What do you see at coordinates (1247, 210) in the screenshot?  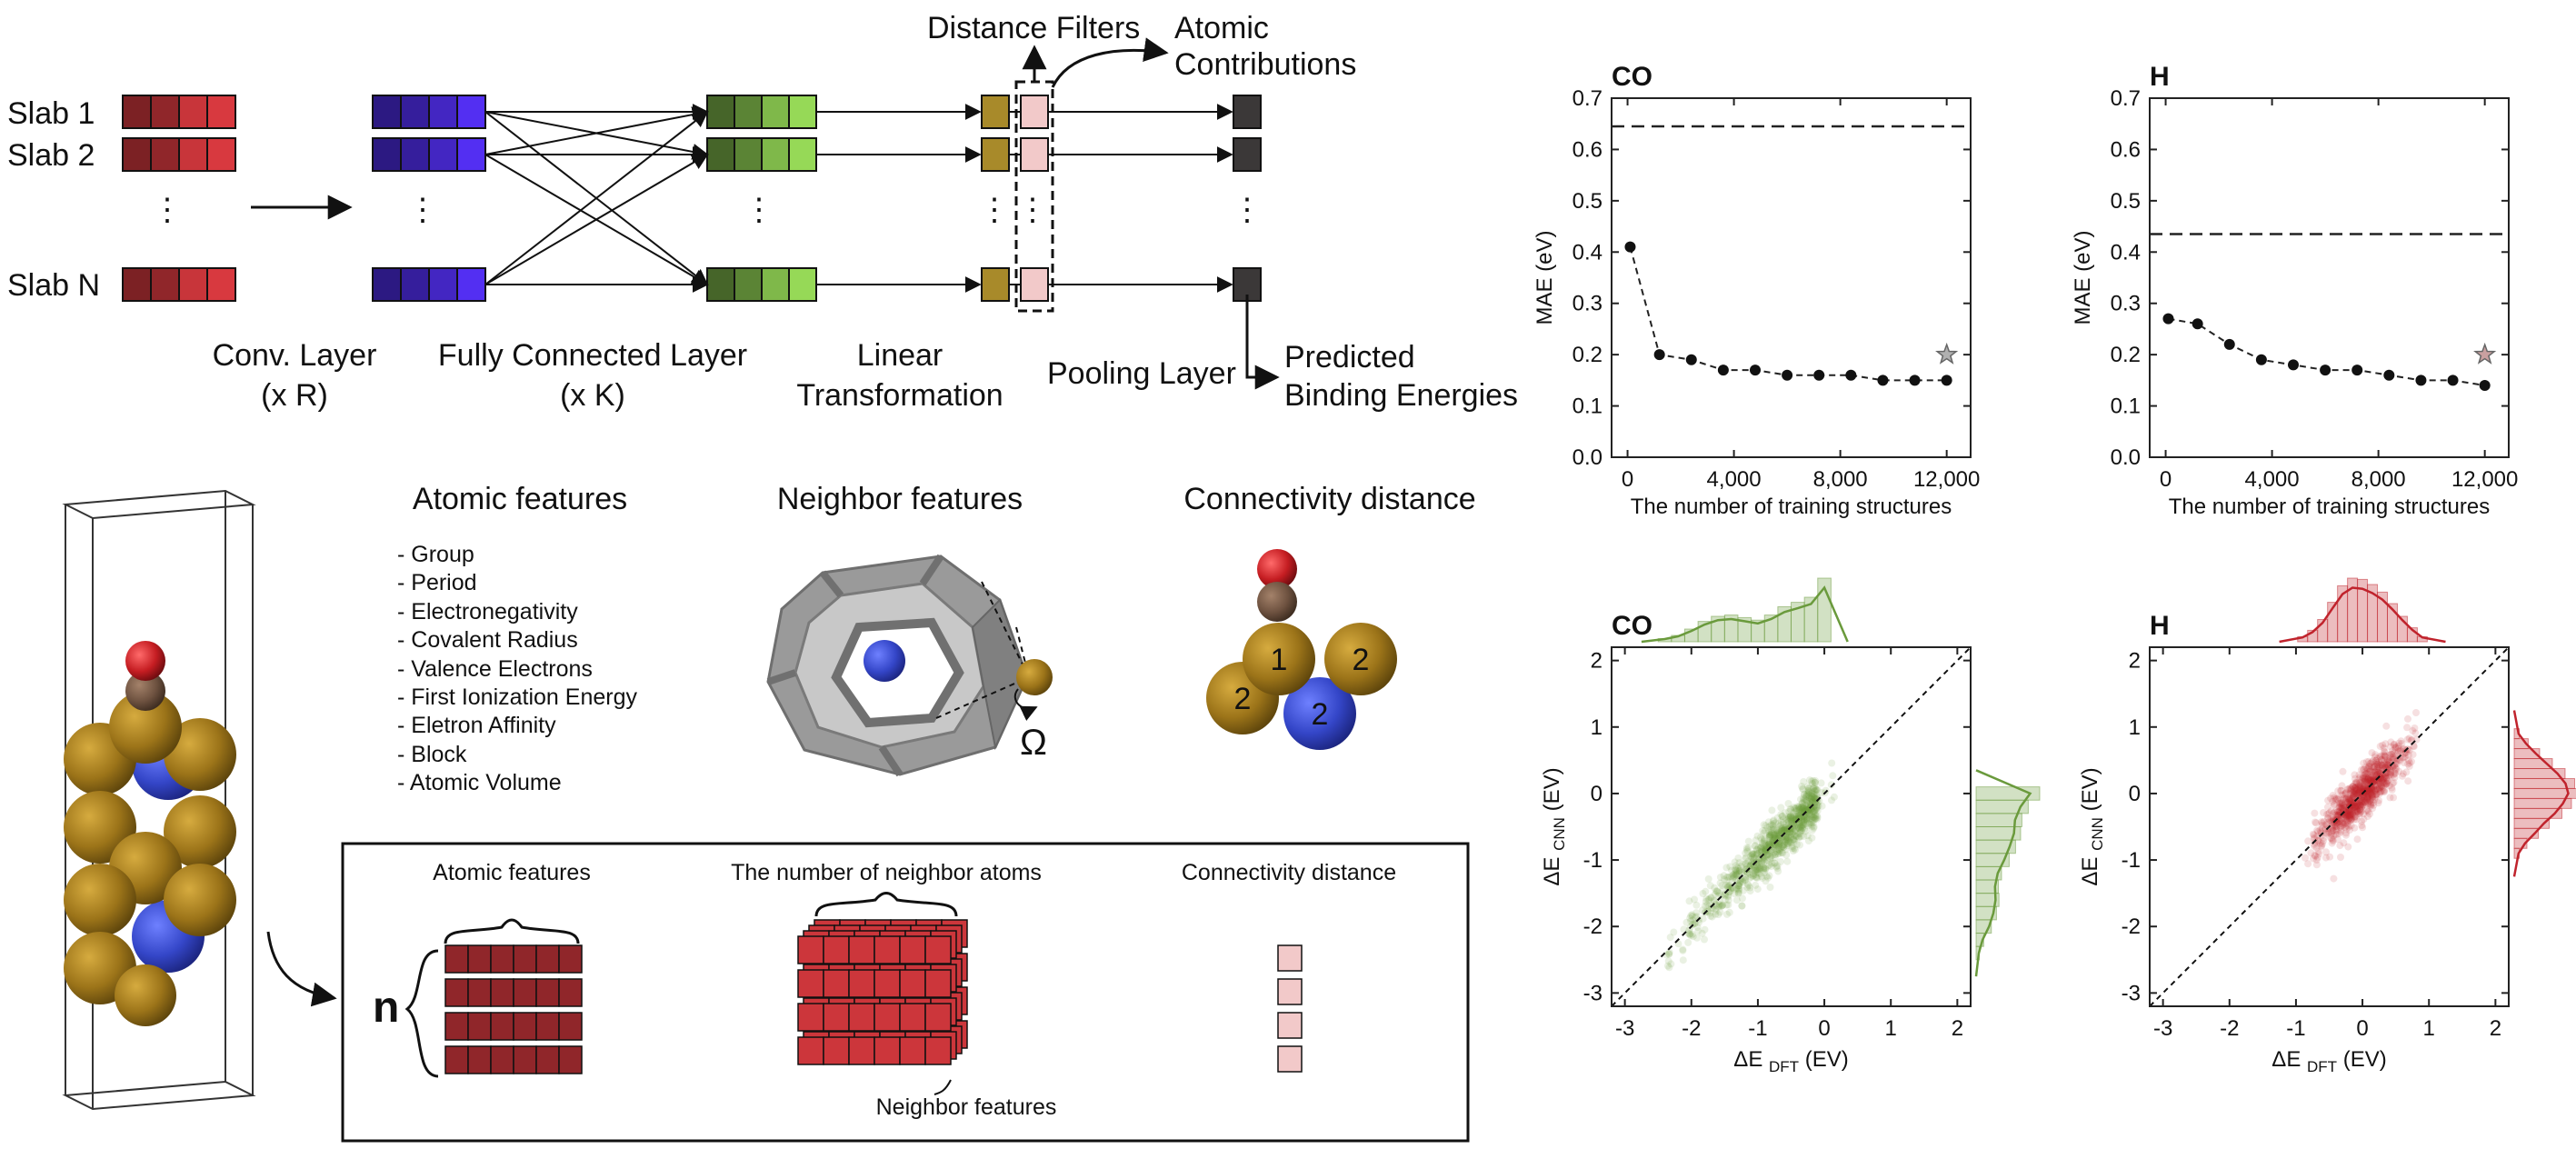 I see `vdots-pool: ⋮` at bounding box center [1247, 210].